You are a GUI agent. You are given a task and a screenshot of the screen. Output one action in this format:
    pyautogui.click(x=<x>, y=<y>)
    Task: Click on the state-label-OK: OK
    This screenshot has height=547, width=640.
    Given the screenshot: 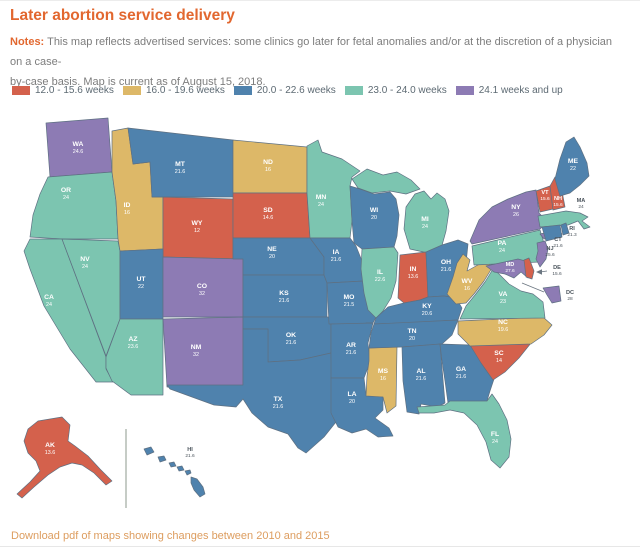 What is the action you would take?
    pyautogui.click(x=291, y=335)
    